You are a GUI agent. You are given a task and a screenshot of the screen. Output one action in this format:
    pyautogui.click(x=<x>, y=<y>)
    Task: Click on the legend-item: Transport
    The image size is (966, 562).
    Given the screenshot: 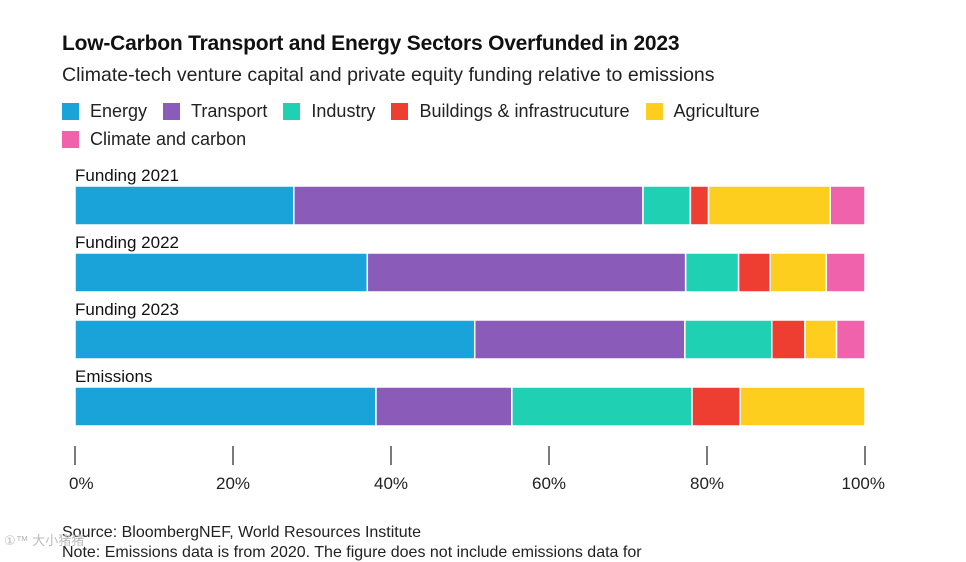 What is the action you would take?
    pyautogui.click(x=215, y=111)
    